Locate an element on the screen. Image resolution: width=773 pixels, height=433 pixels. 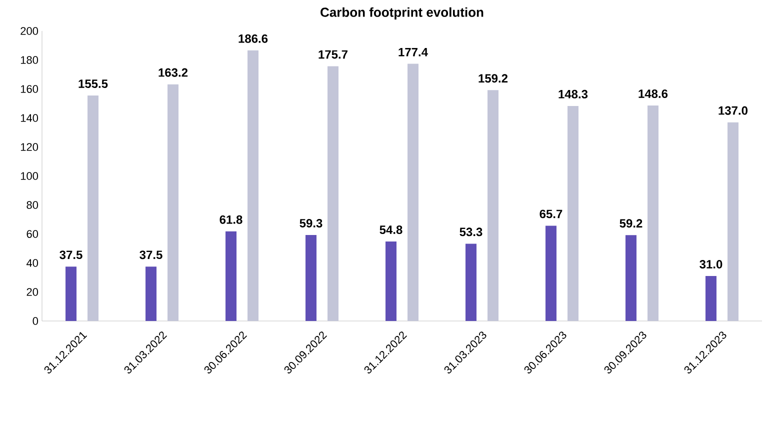
y-tick-label: 40 is located at coordinates (32, 263).